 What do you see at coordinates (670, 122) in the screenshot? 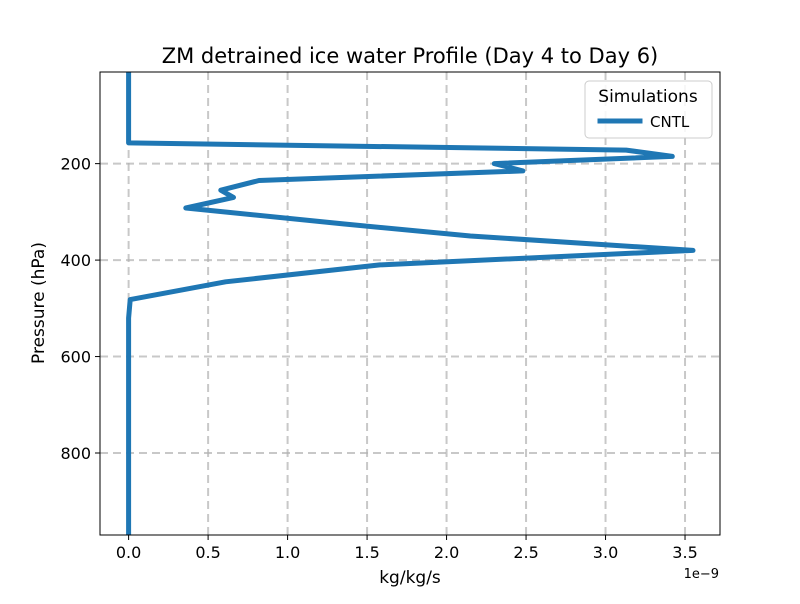
I see `legend-label-cntl: CNTL` at bounding box center [670, 122].